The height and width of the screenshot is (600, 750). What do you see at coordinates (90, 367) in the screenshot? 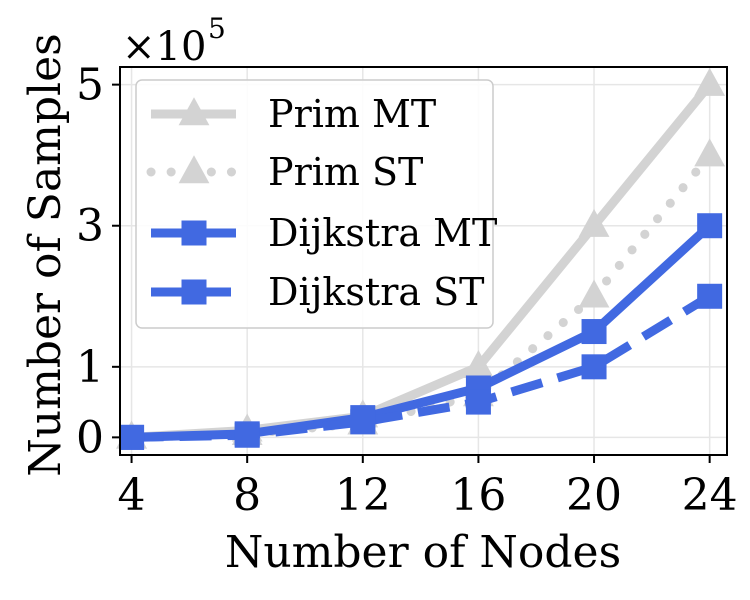
I see `y-tick-label: 1` at bounding box center [90, 367].